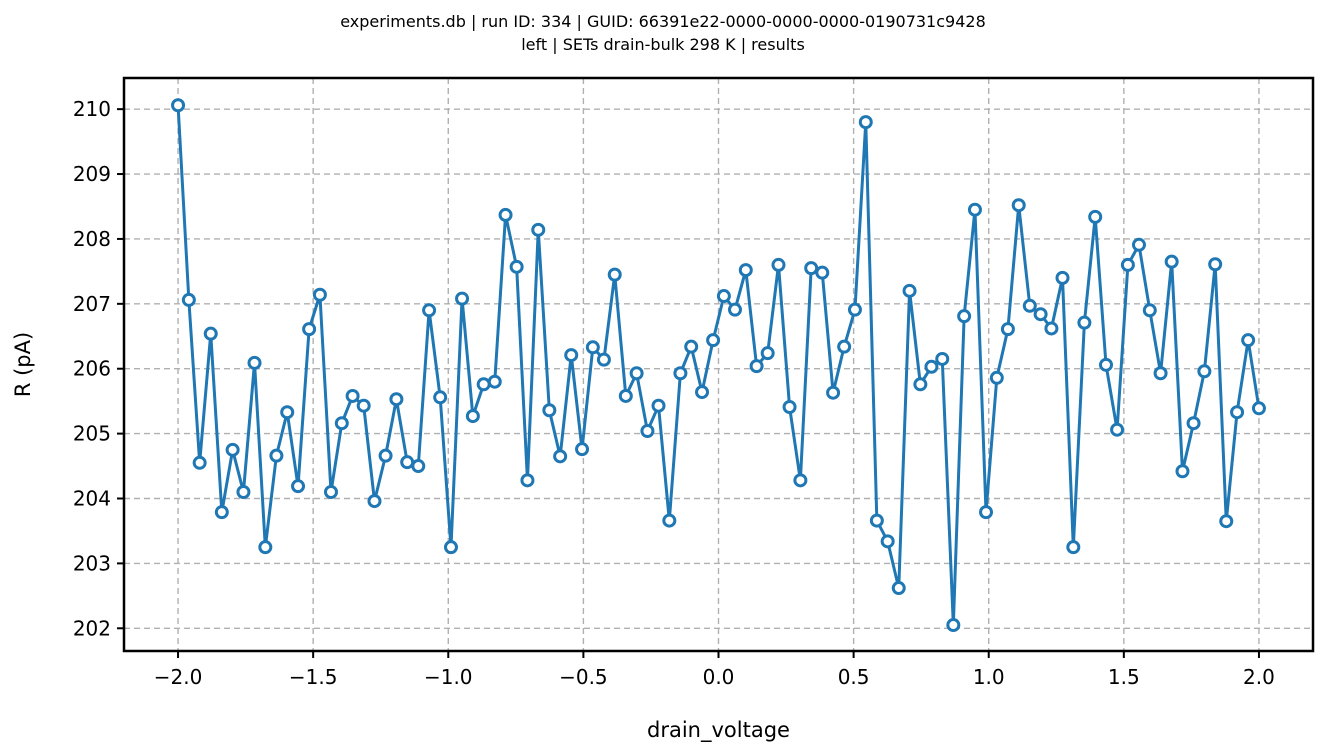  I want to click on y-axis-label: R (pA), so click(23, 364).